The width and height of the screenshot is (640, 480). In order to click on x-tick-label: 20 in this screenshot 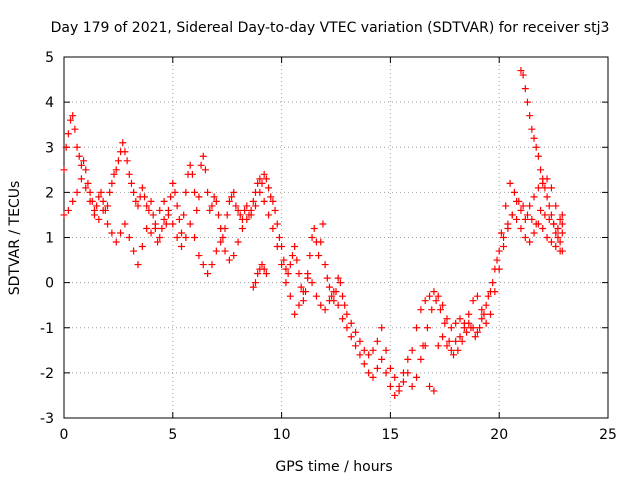, I will do `click(499, 435)`.